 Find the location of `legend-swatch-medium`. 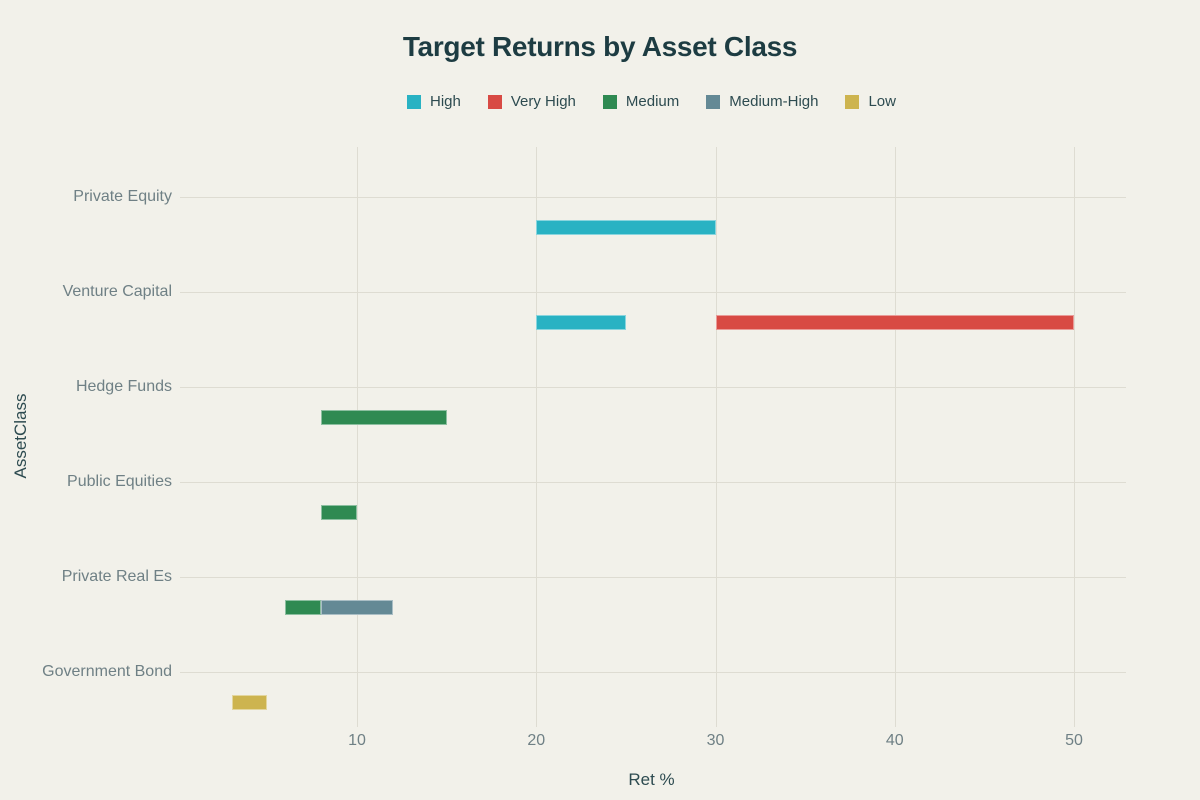

legend-swatch-medium is located at coordinates (609, 101).